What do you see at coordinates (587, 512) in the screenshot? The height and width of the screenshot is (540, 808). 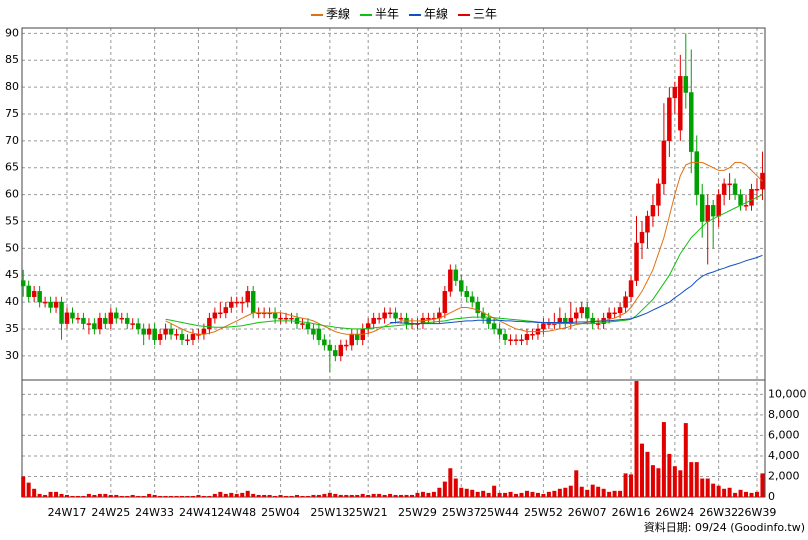 I see `x-tick-label: 26W07` at bounding box center [587, 512].